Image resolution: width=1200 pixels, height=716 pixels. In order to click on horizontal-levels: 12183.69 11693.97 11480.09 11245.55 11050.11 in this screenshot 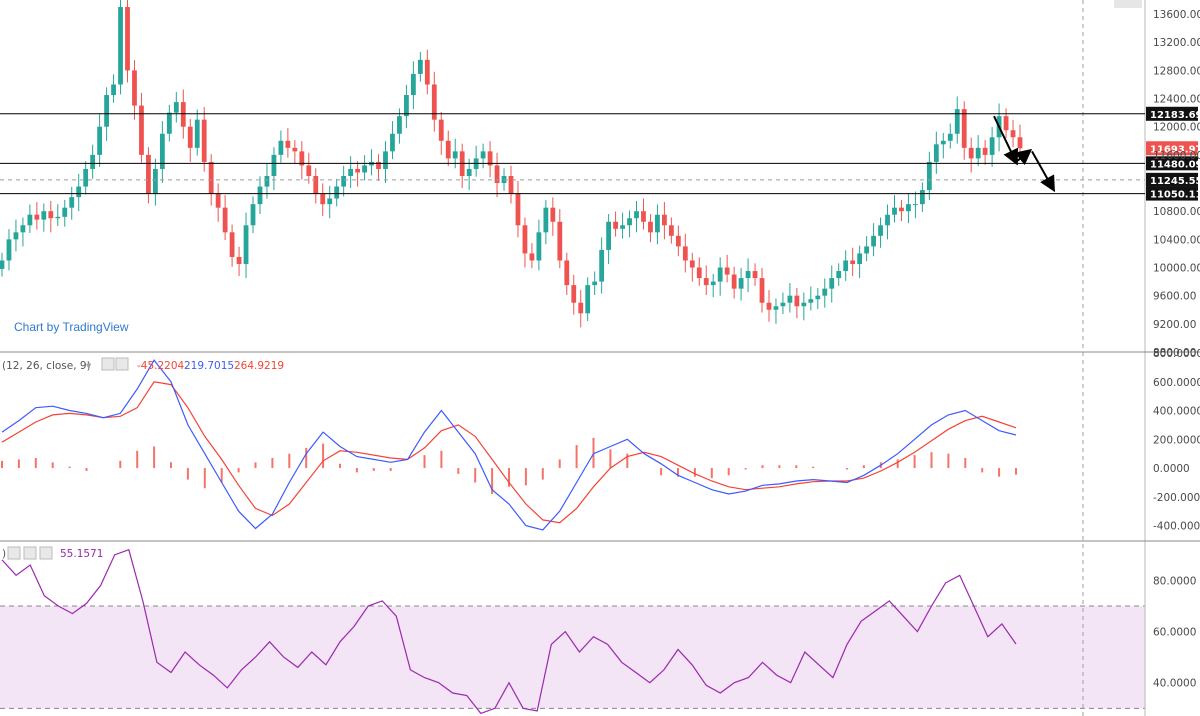, I will do `click(600, 153)`.